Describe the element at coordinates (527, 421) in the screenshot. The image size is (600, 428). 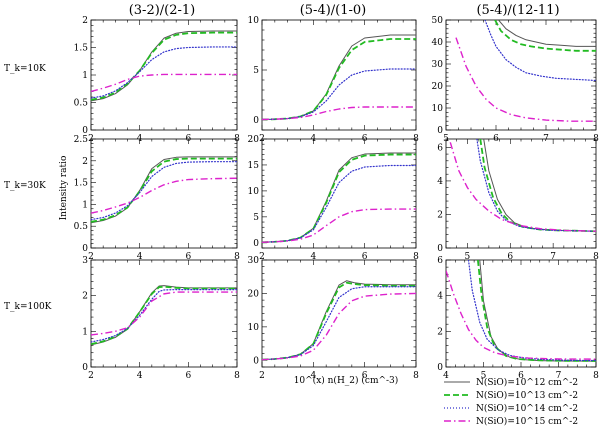
I see `legend-label: N(SiO)=10^15 cm^-2` at that location.